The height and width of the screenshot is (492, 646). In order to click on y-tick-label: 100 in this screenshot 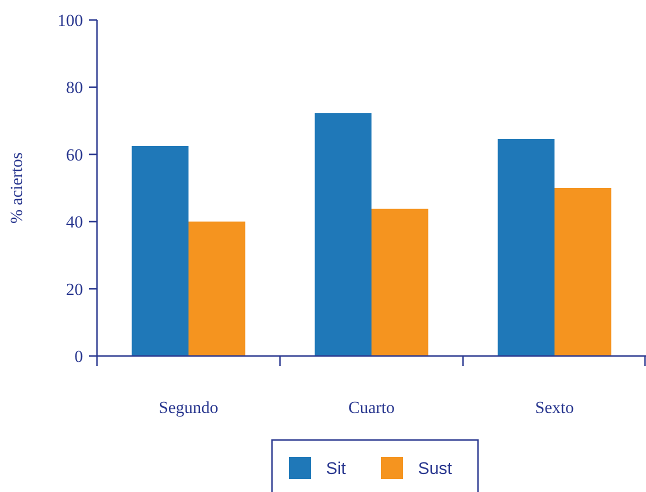, I will do `click(70, 20)`.